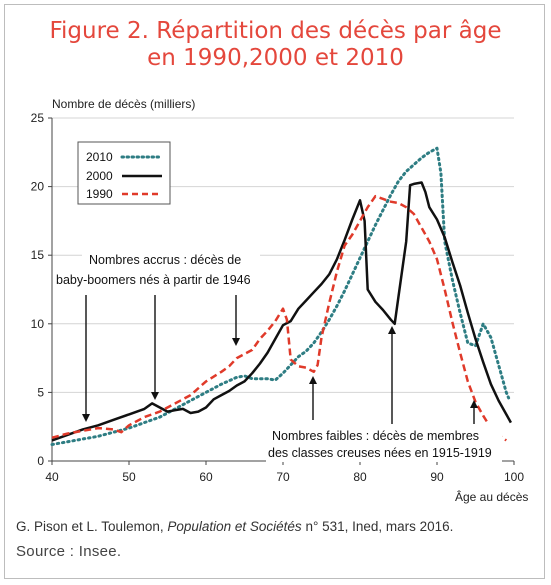  What do you see at coordinates (52, 477) in the screenshot?
I see `x-tick-label: 40` at bounding box center [52, 477].